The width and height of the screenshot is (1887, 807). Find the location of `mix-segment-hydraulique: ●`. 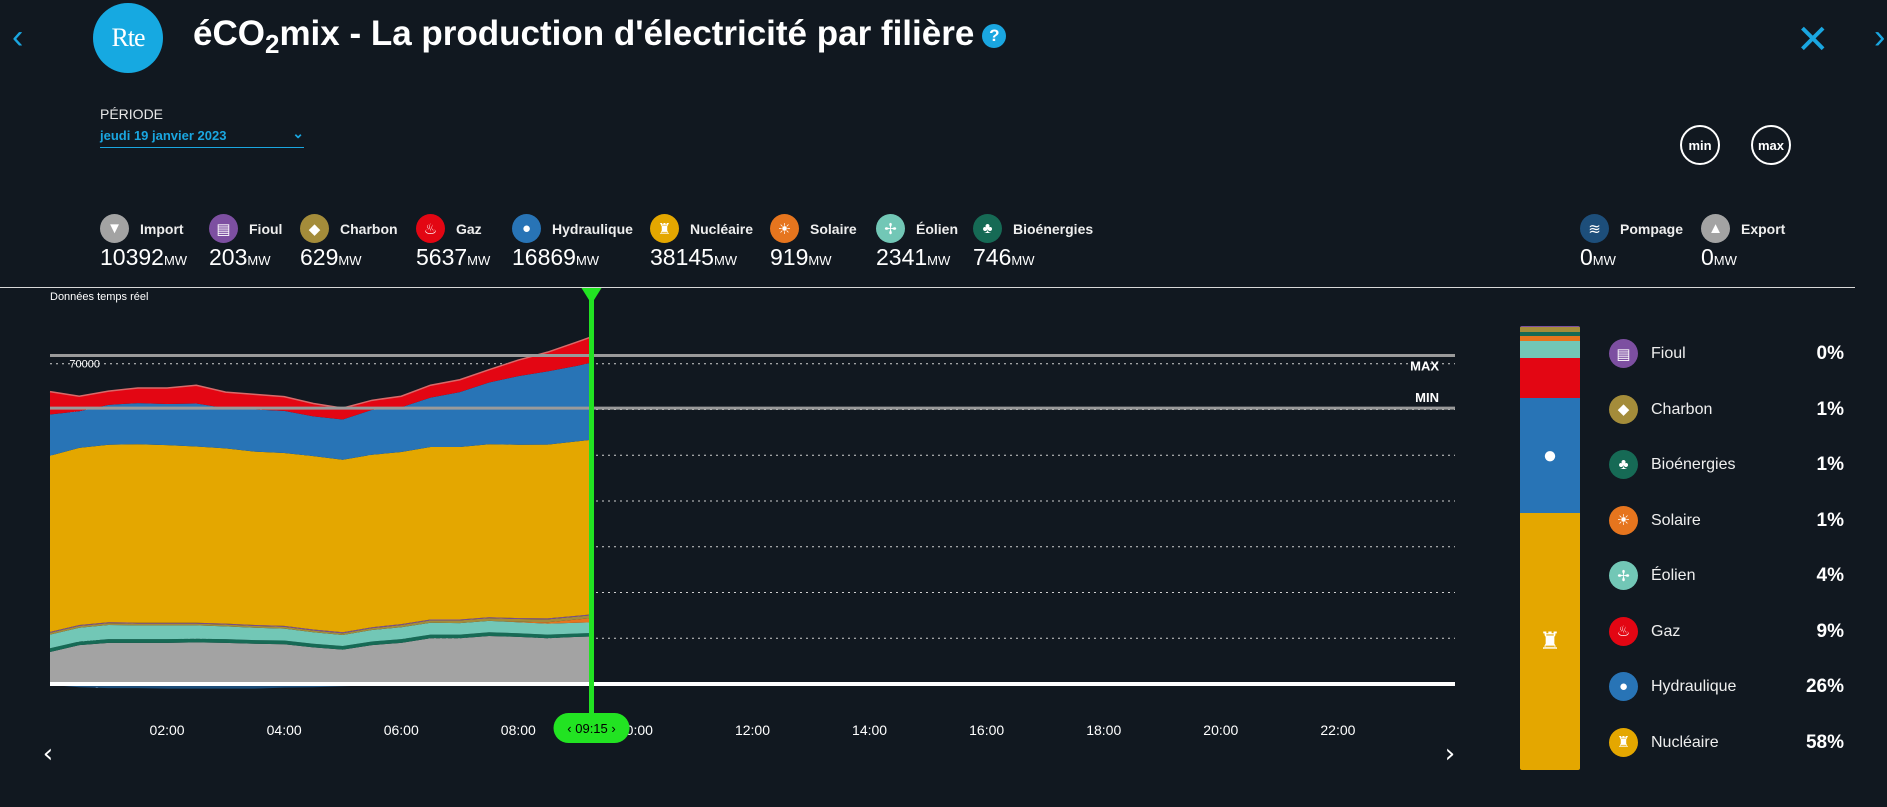

mix-segment-hydraulique: ● is located at coordinates (1550, 456).